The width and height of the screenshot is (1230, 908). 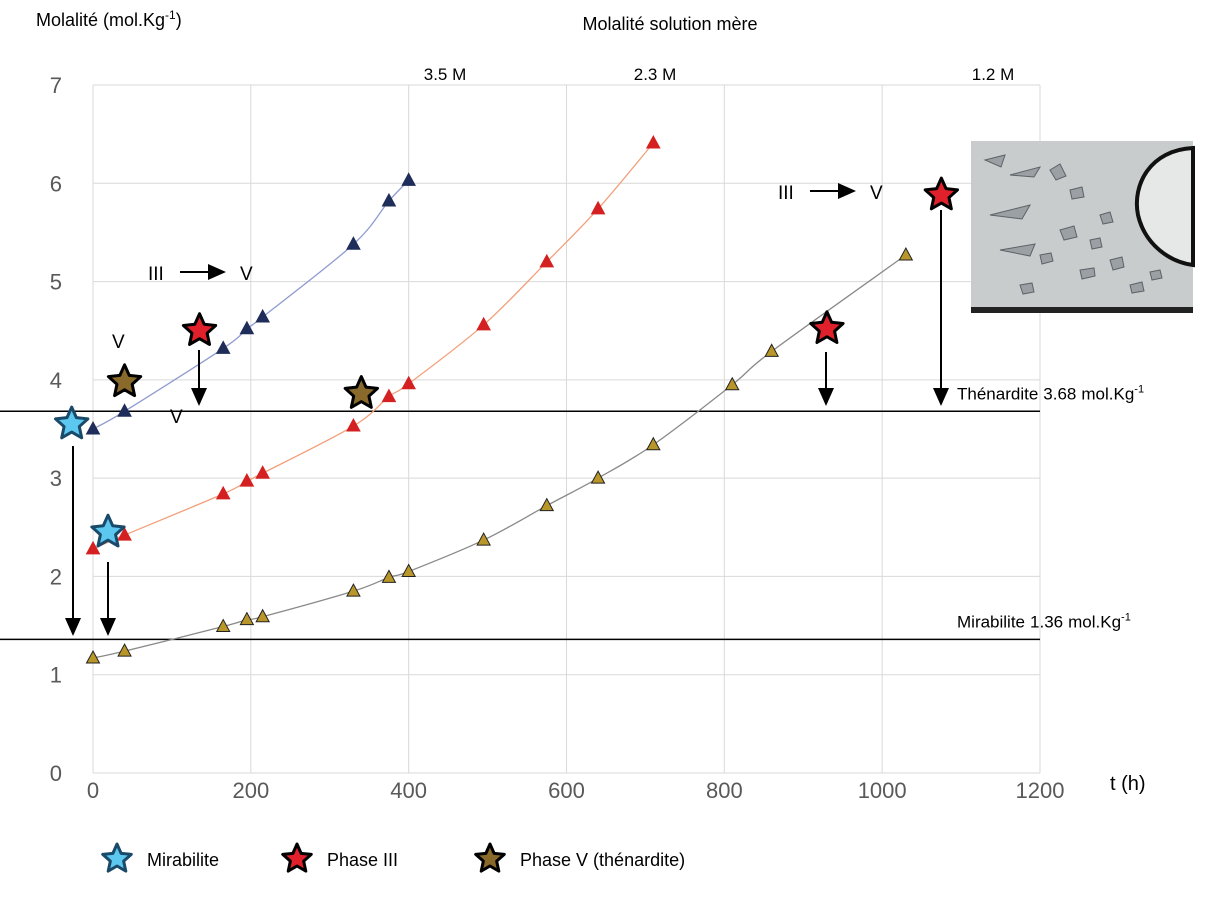 What do you see at coordinates (997, 393) in the screenshot?
I see `reference-name: Thénardite` at bounding box center [997, 393].